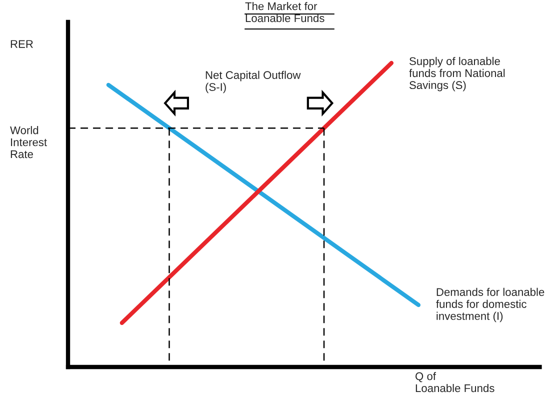 The height and width of the screenshot is (404, 553). What do you see at coordinates (284, 12) in the screenshot?
I see `chart-title: The Market for Loanable Funds` at bounding box center [284, 12].